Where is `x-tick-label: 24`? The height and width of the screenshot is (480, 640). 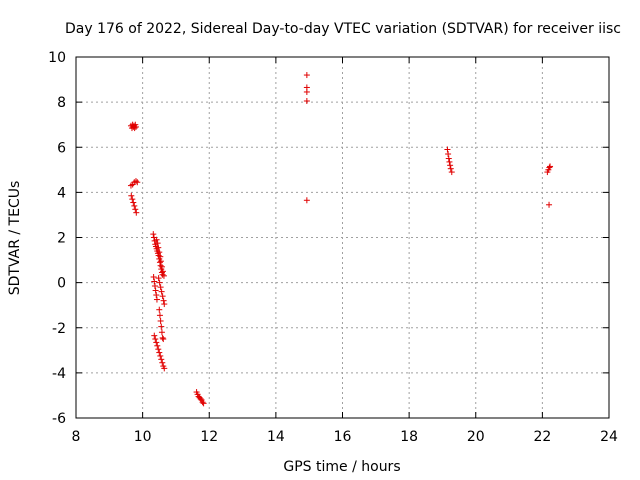
x-tick-label: 24 is located at coordinates (609, 437).